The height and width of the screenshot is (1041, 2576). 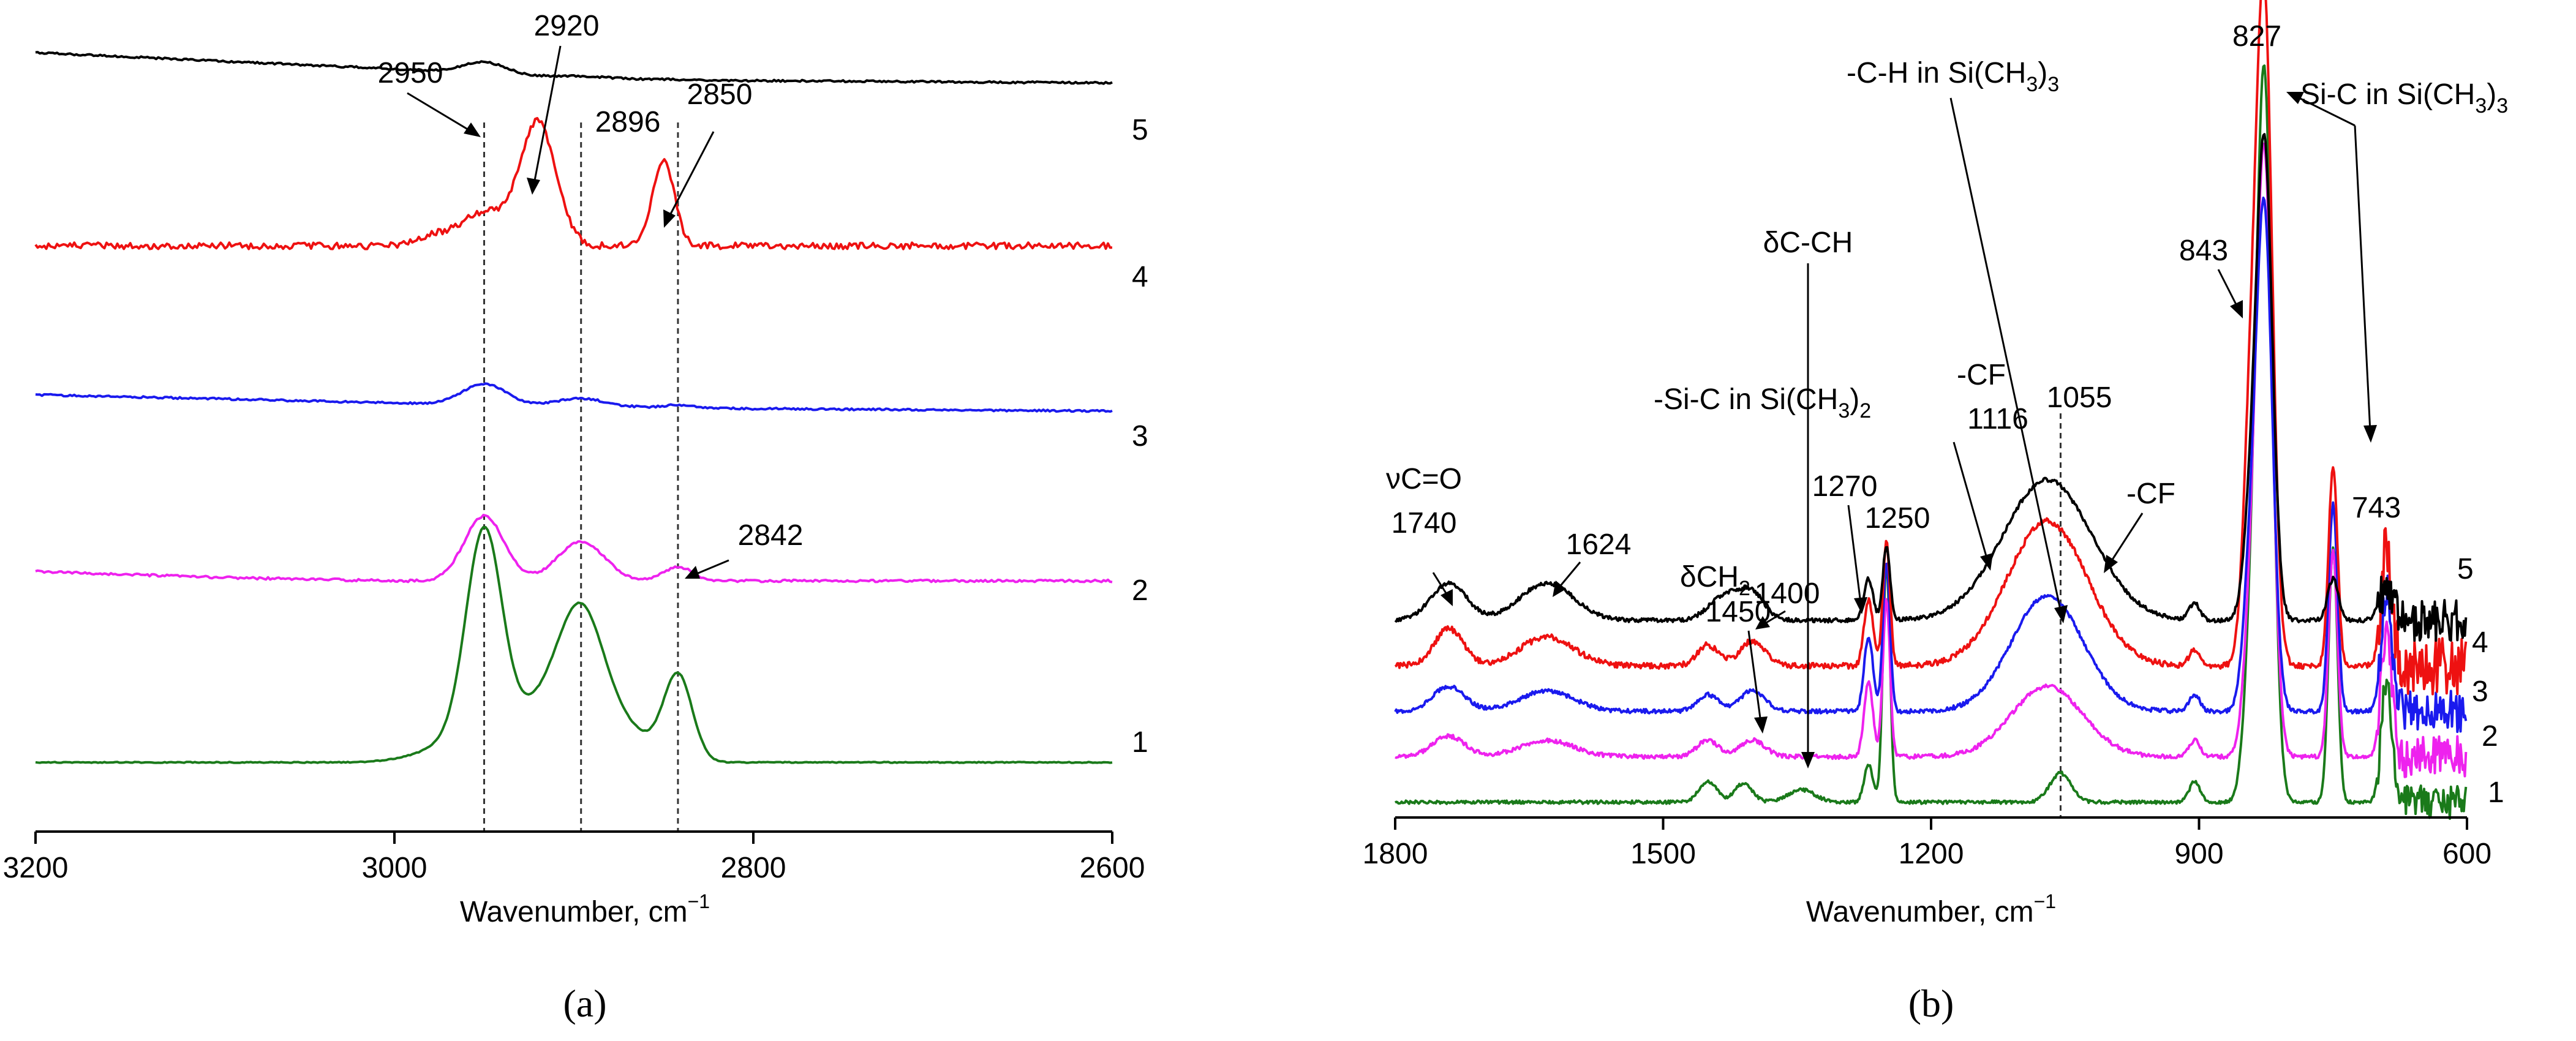 I want to click on panel-a-tick-label-3200: 3200, so click(x=36, y=868).